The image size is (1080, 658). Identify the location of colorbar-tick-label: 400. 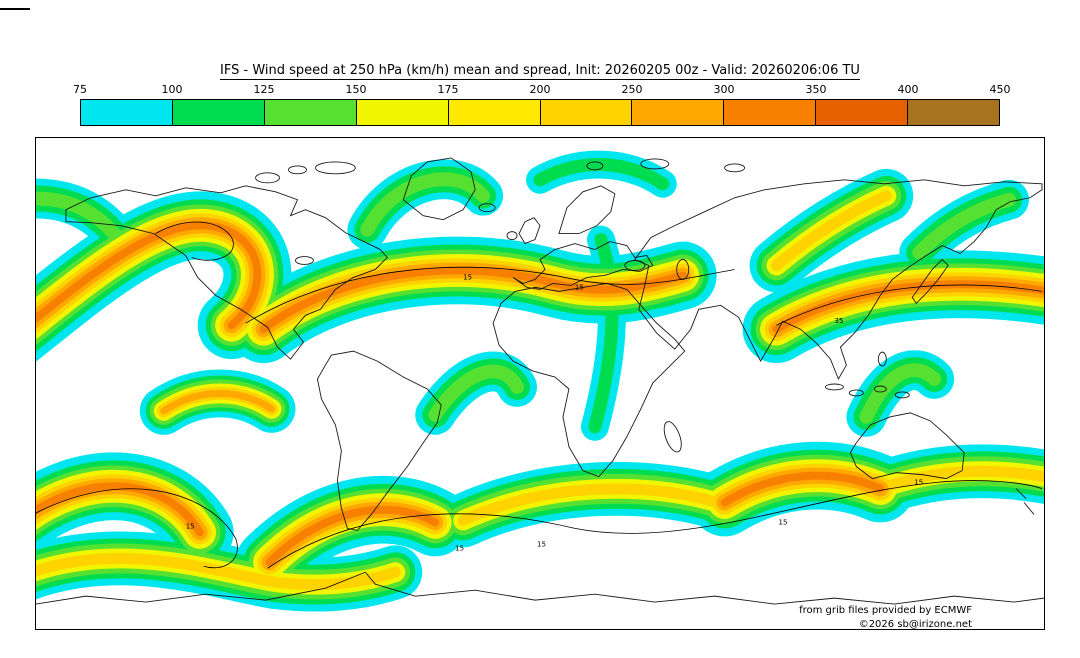
(908, 89).